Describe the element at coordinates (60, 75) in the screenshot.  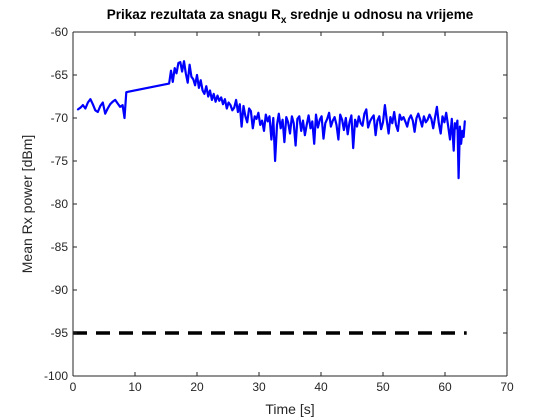
I see `y-tick-label: -65` at that location.